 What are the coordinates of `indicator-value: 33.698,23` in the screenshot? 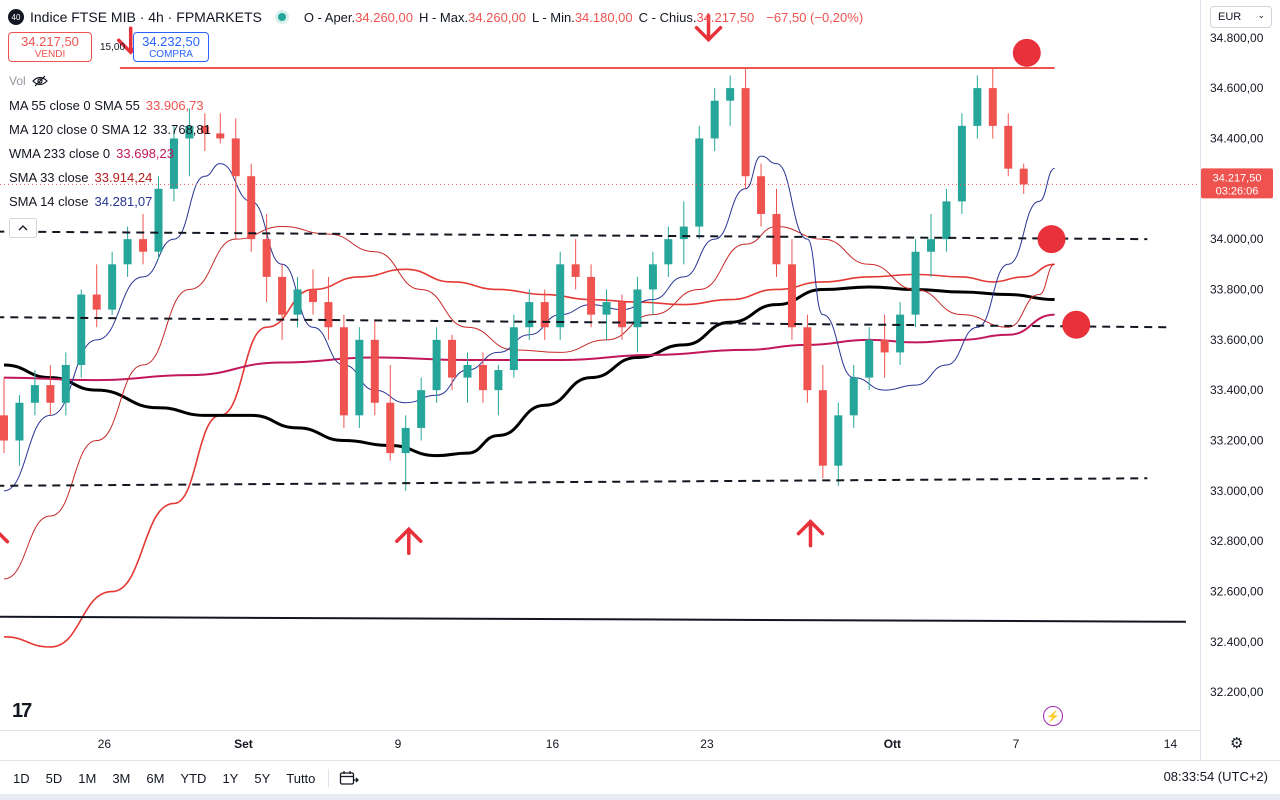 It's located at (145, 153).